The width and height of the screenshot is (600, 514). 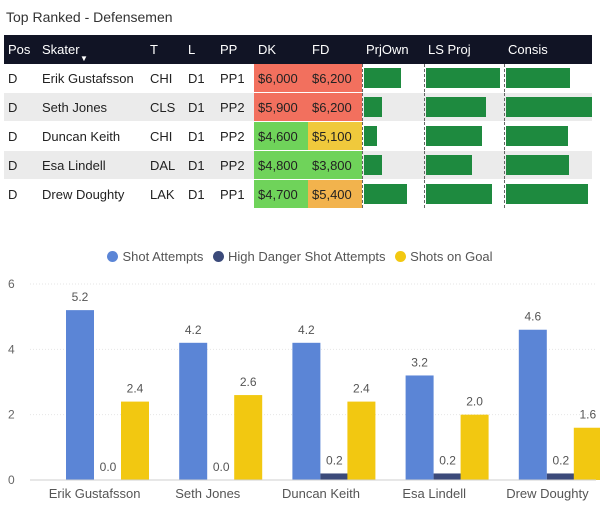 What do you see at coordinates (335, 136) in the screenshot?
I see `cell-fd-salary: $5,100` at bounding box center [335, 136].